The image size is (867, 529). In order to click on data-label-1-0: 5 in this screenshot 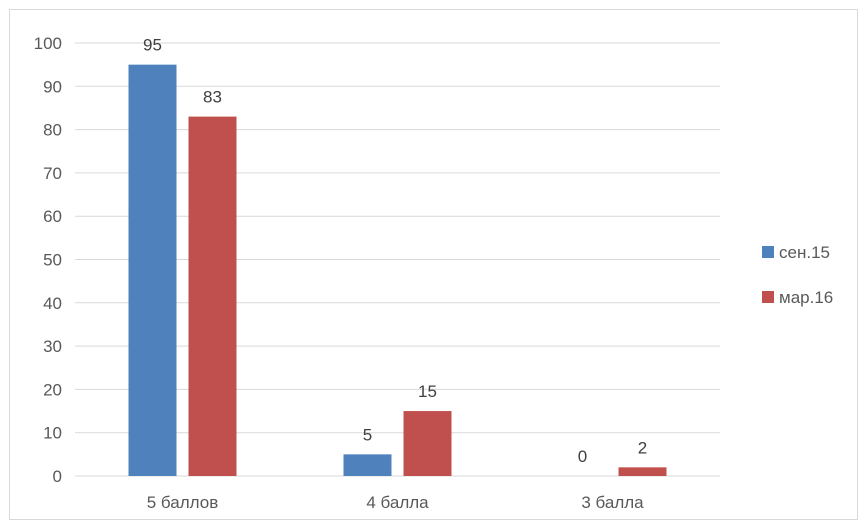, I will do `click(367, 434)`.